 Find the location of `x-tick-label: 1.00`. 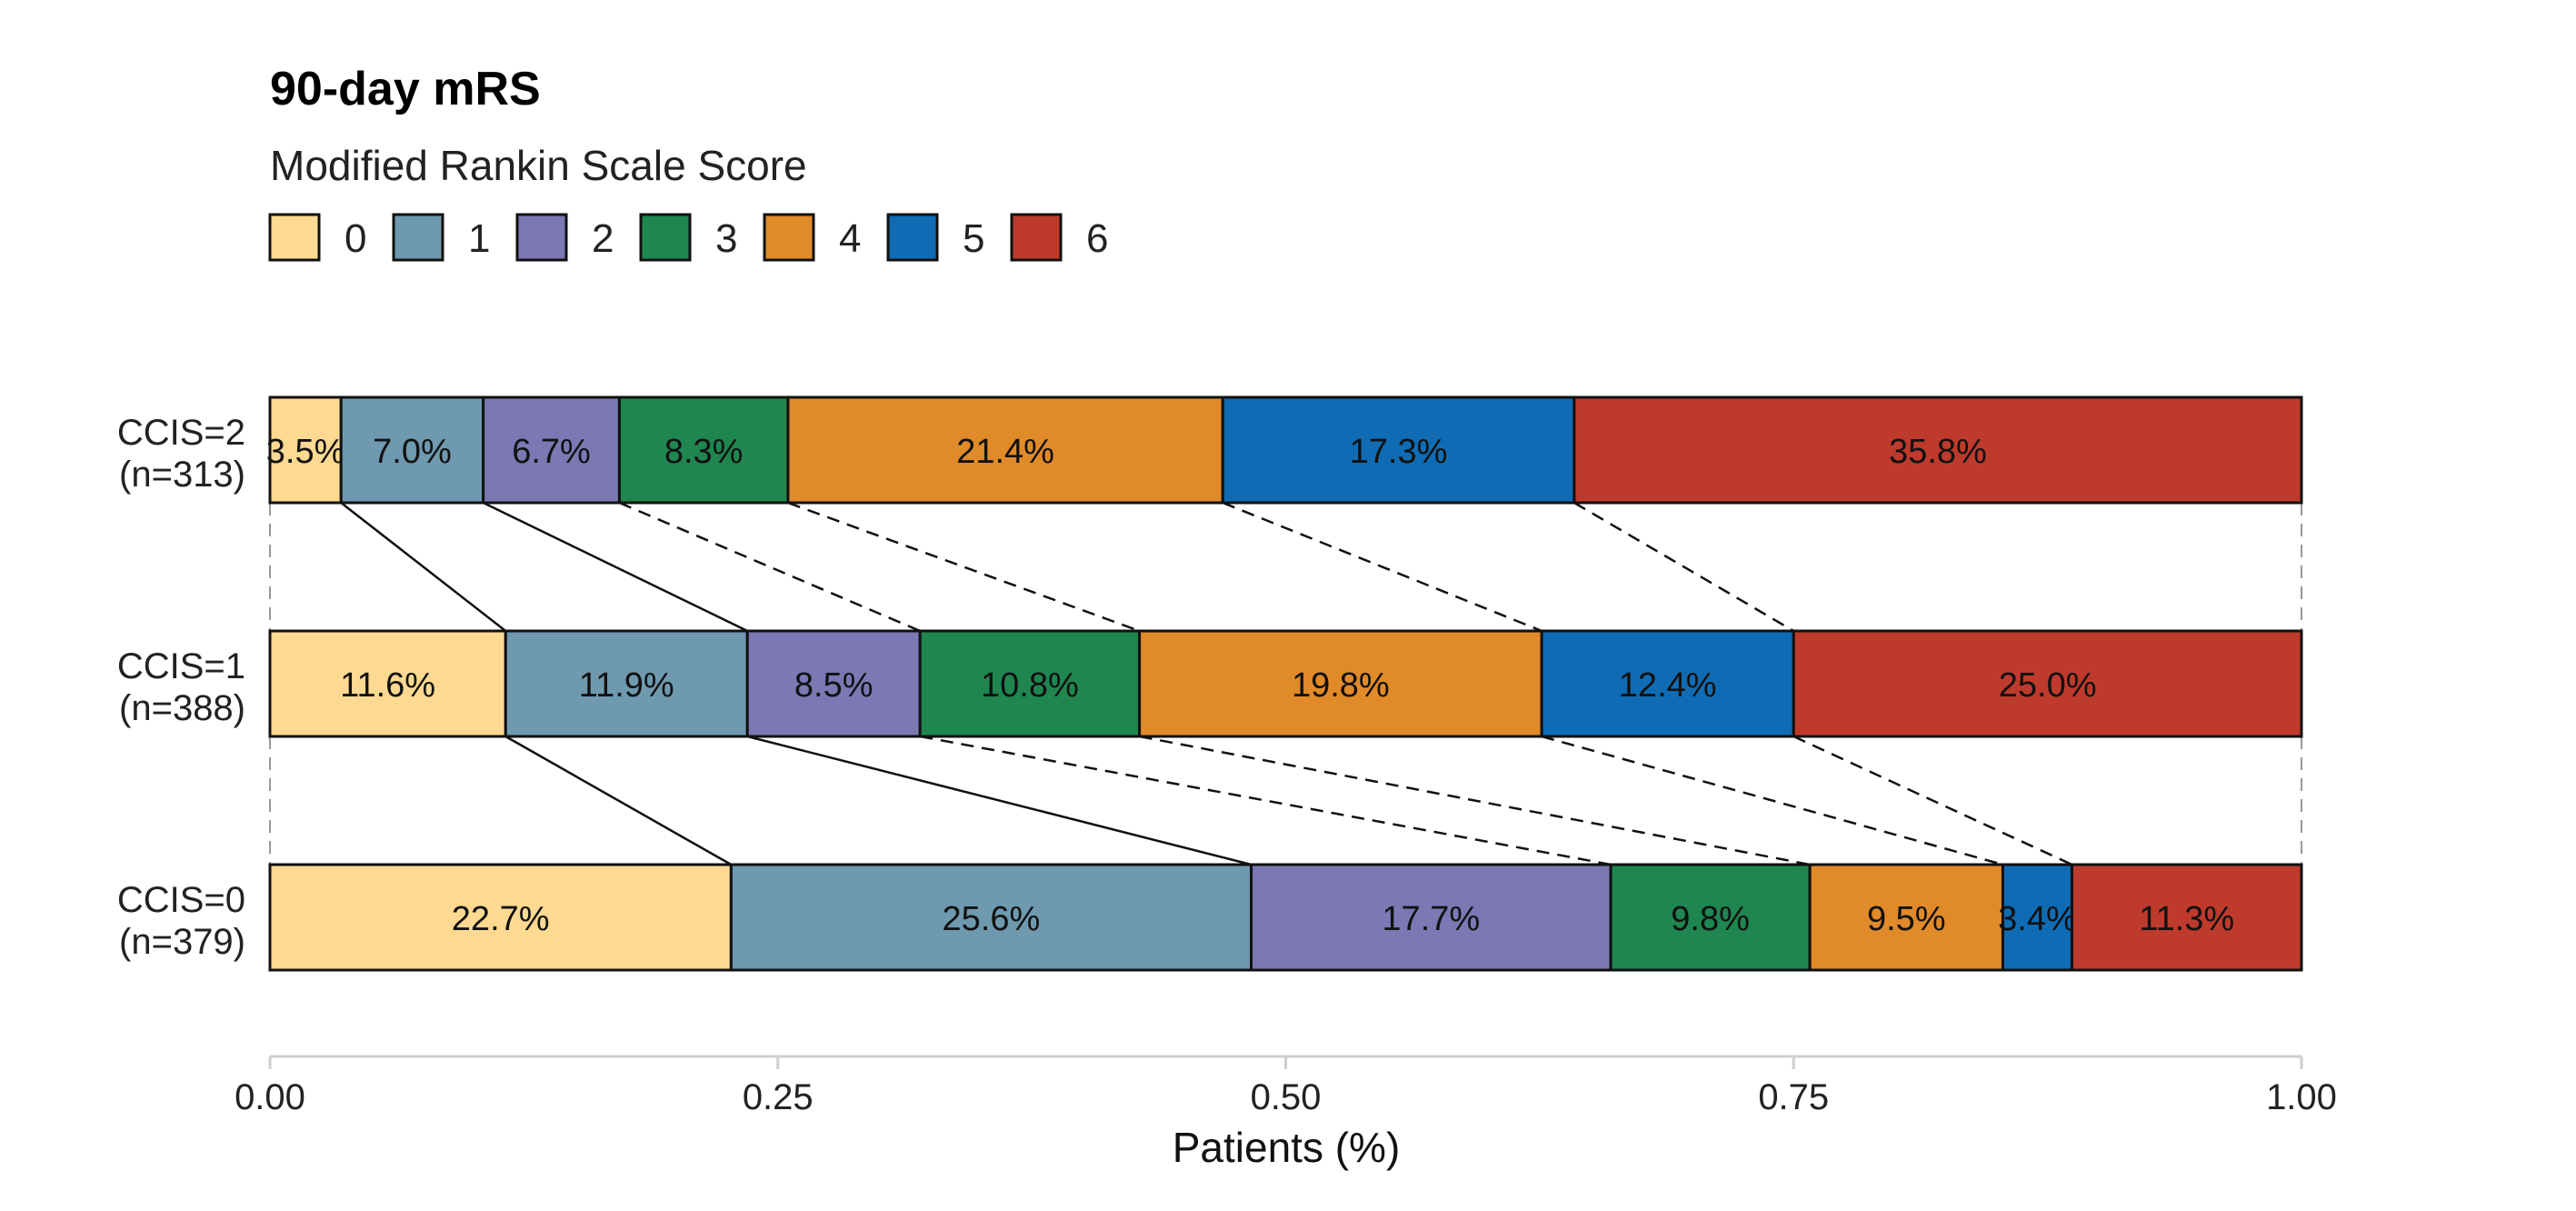

x-tick-label: 1.00 is located at coordinates (2301, 1097).